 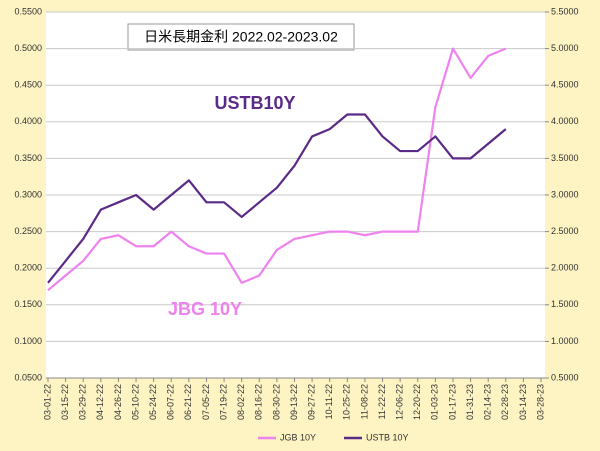 I want to click on y2-tick-label: 1.0000, so click(x=565, y=341).